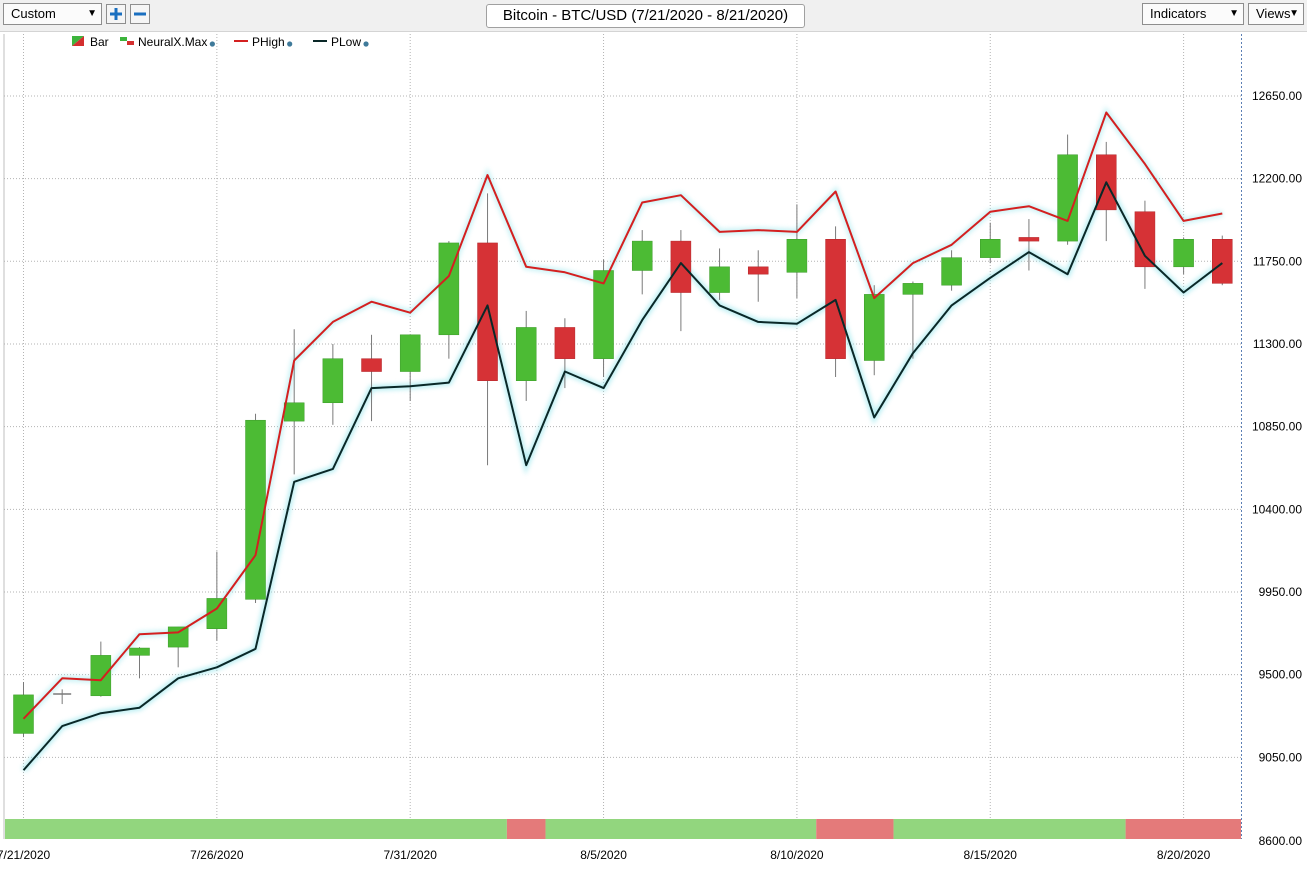 The width and height of the screenshot is (1307, 875). Describe the element at coordinates (1184, 855) in the screenshot. I see `x-tick-label: 8/20/2020` at that location.